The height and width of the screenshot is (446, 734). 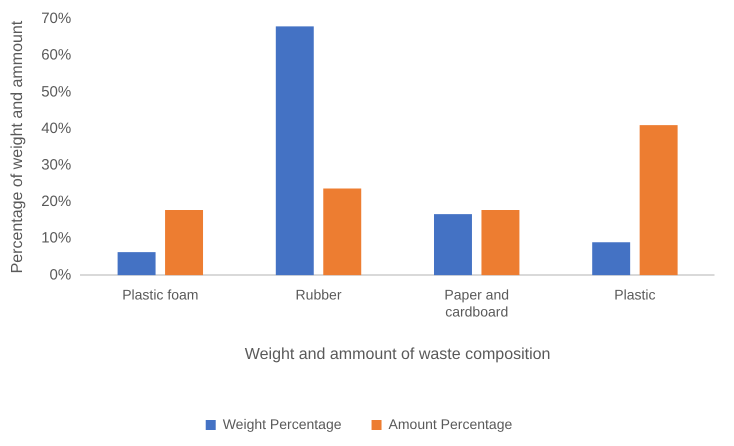 What do you see at coordinates (61, 275) in the screenshot?
I see `y-tick-label: 0%` at bounding box center [61, 275].